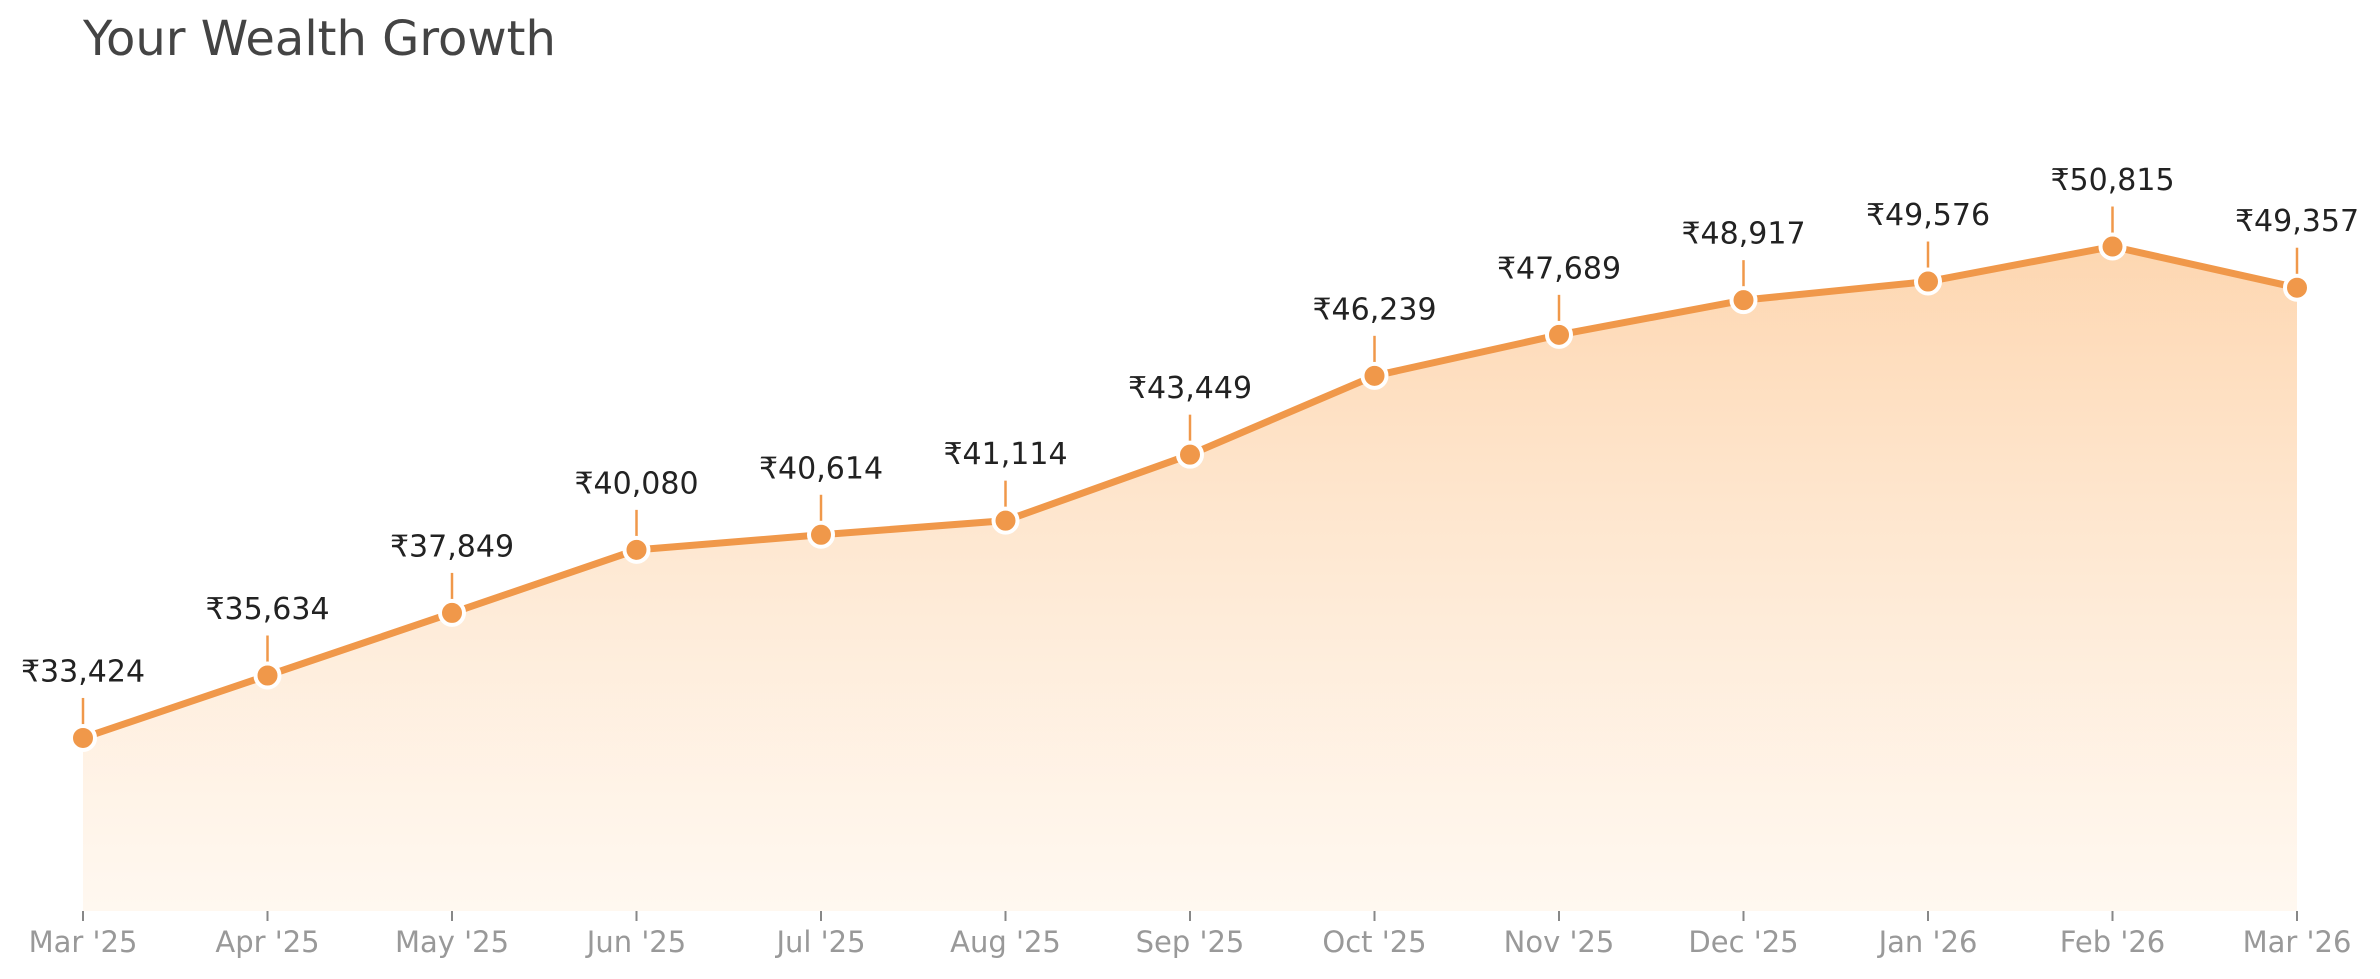 The width and height of the screenshot is (2380, 979). I want to click on value-label: ₹43,449, so click(1190, 388).